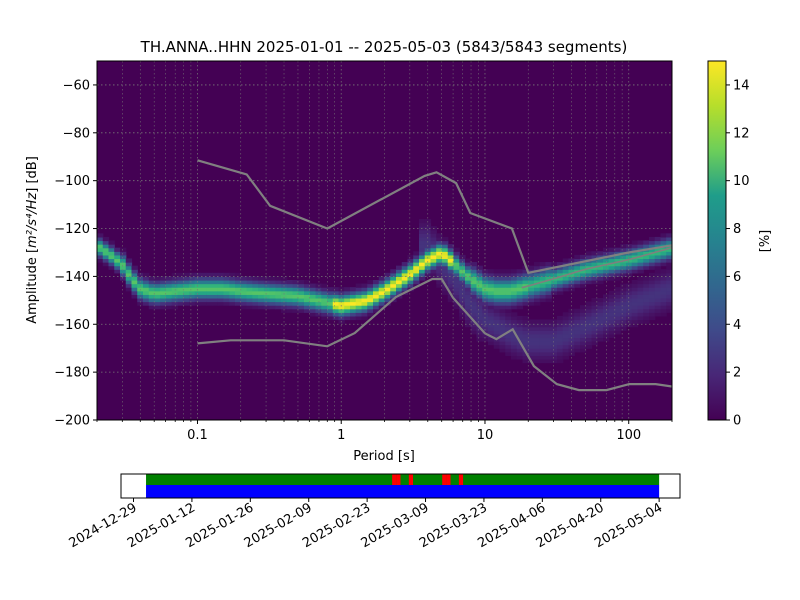 This screenshot has height=600, width=800. Describe the element at coordinates (72, 421) in the screenshot. I see `y-tick-label: −200` at that location.